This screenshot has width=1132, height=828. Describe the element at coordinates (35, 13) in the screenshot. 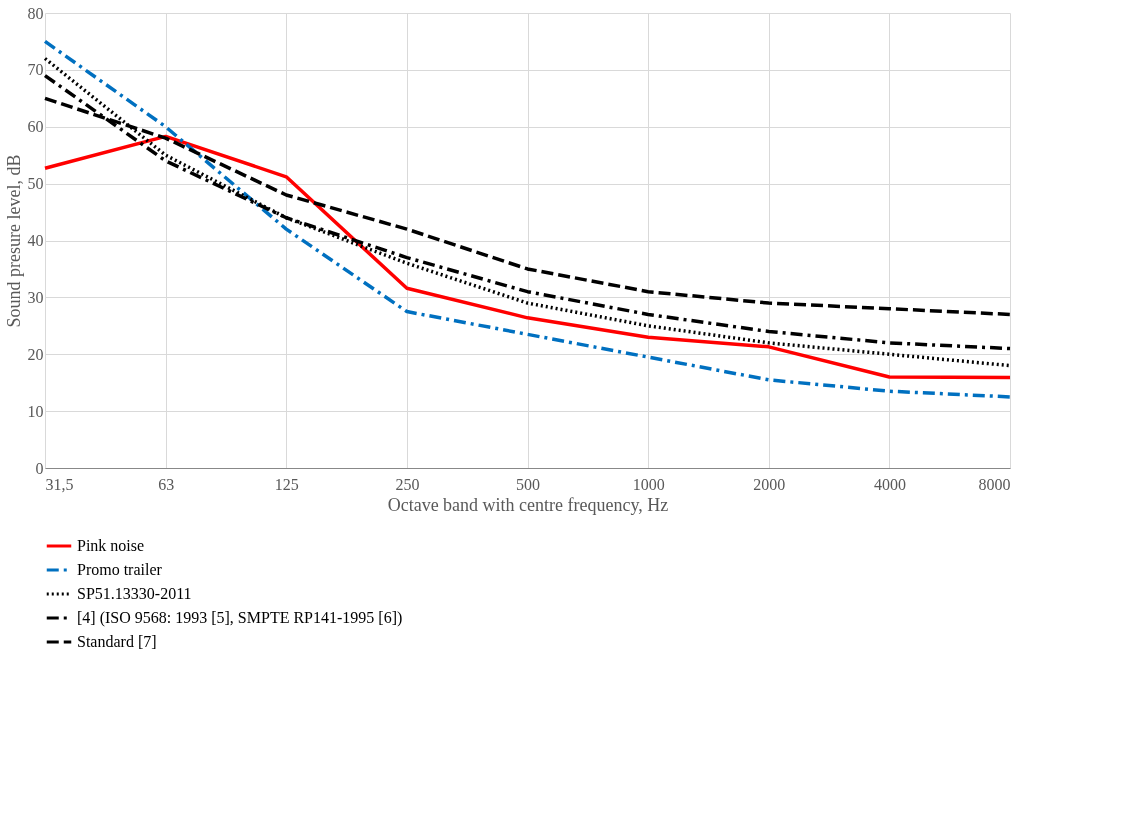

I see `y-tick-label: 80` at that location.